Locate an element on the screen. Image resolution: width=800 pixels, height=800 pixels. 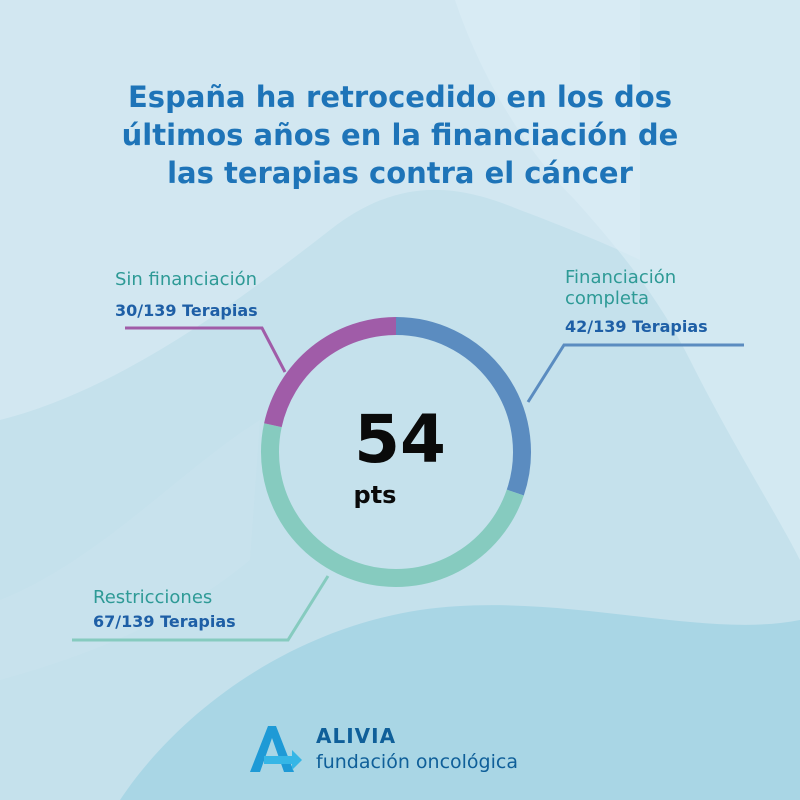
brand-subtitle: fundación oncológica is located at coordinates (417, 762).